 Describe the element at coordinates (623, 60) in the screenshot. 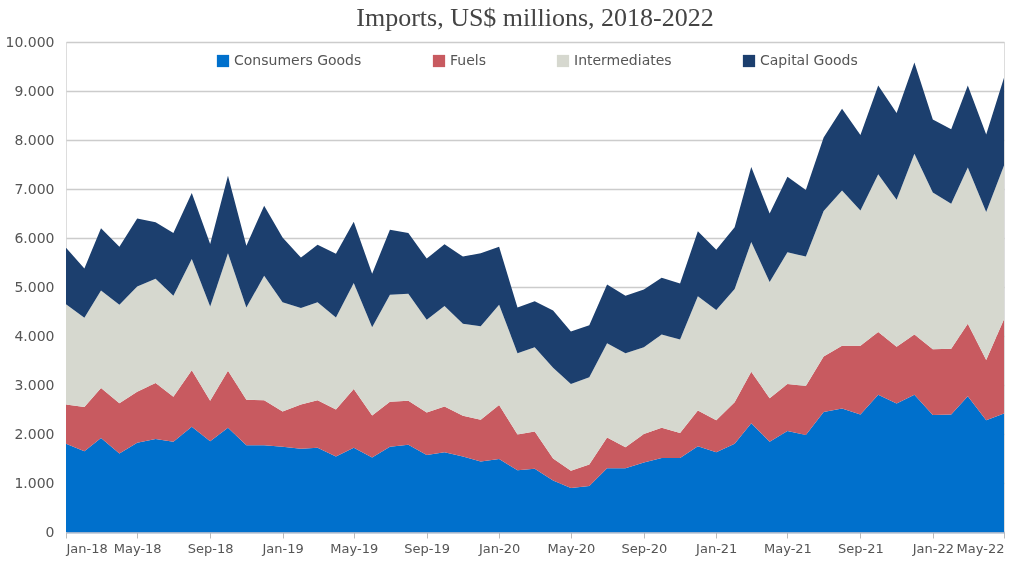

I see `legend-label: Intermediates` at that location.